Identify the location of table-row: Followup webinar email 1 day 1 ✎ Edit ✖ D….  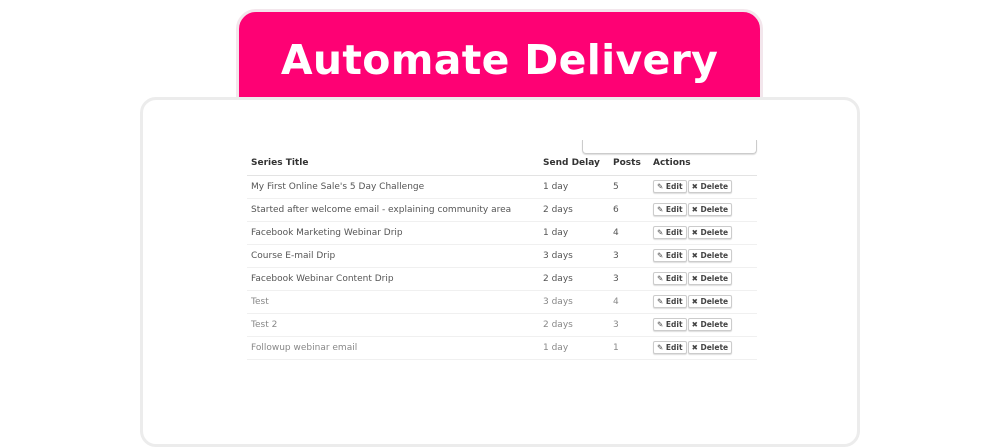
(502, 348).